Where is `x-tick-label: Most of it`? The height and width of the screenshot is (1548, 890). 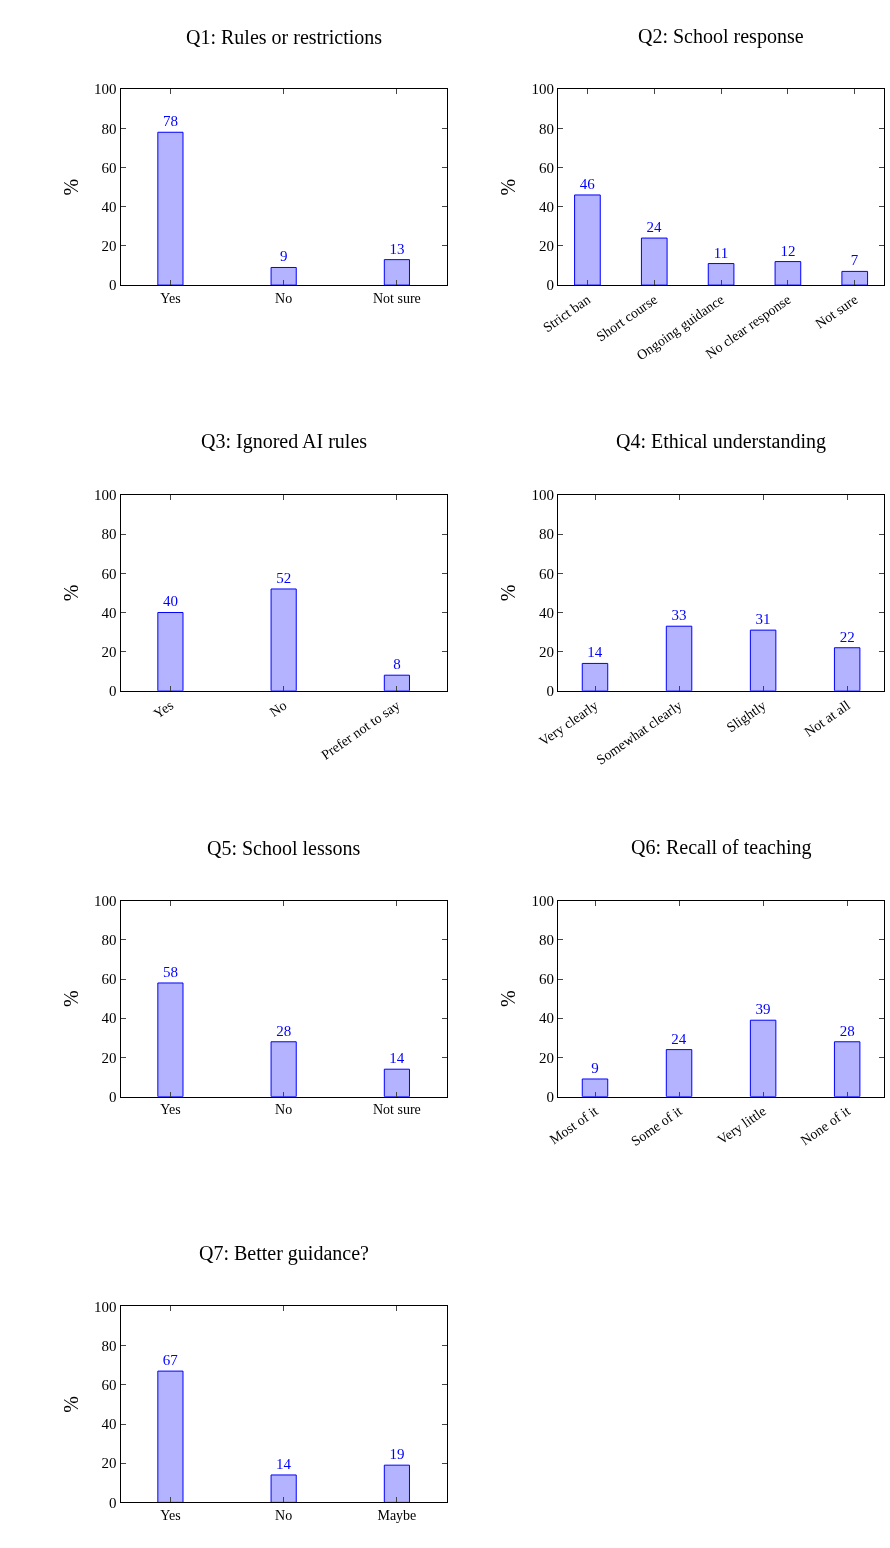
x-tick-label: Most of it is located at coordinates (573, 1125).